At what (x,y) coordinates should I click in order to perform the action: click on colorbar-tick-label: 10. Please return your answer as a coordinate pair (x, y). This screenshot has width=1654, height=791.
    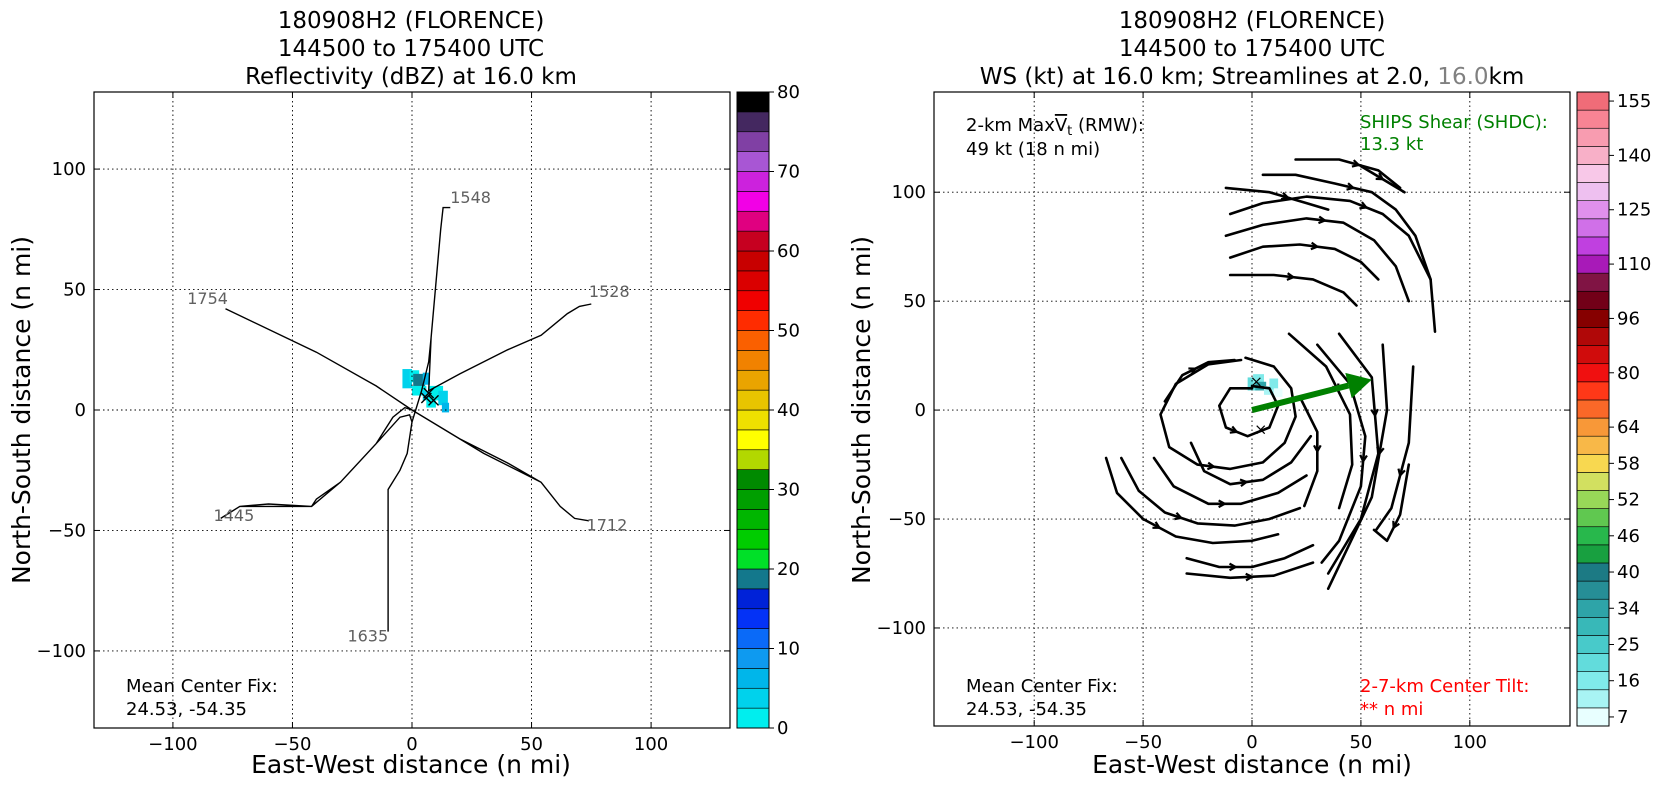
    Looking at the image, I should click on (788, 649).